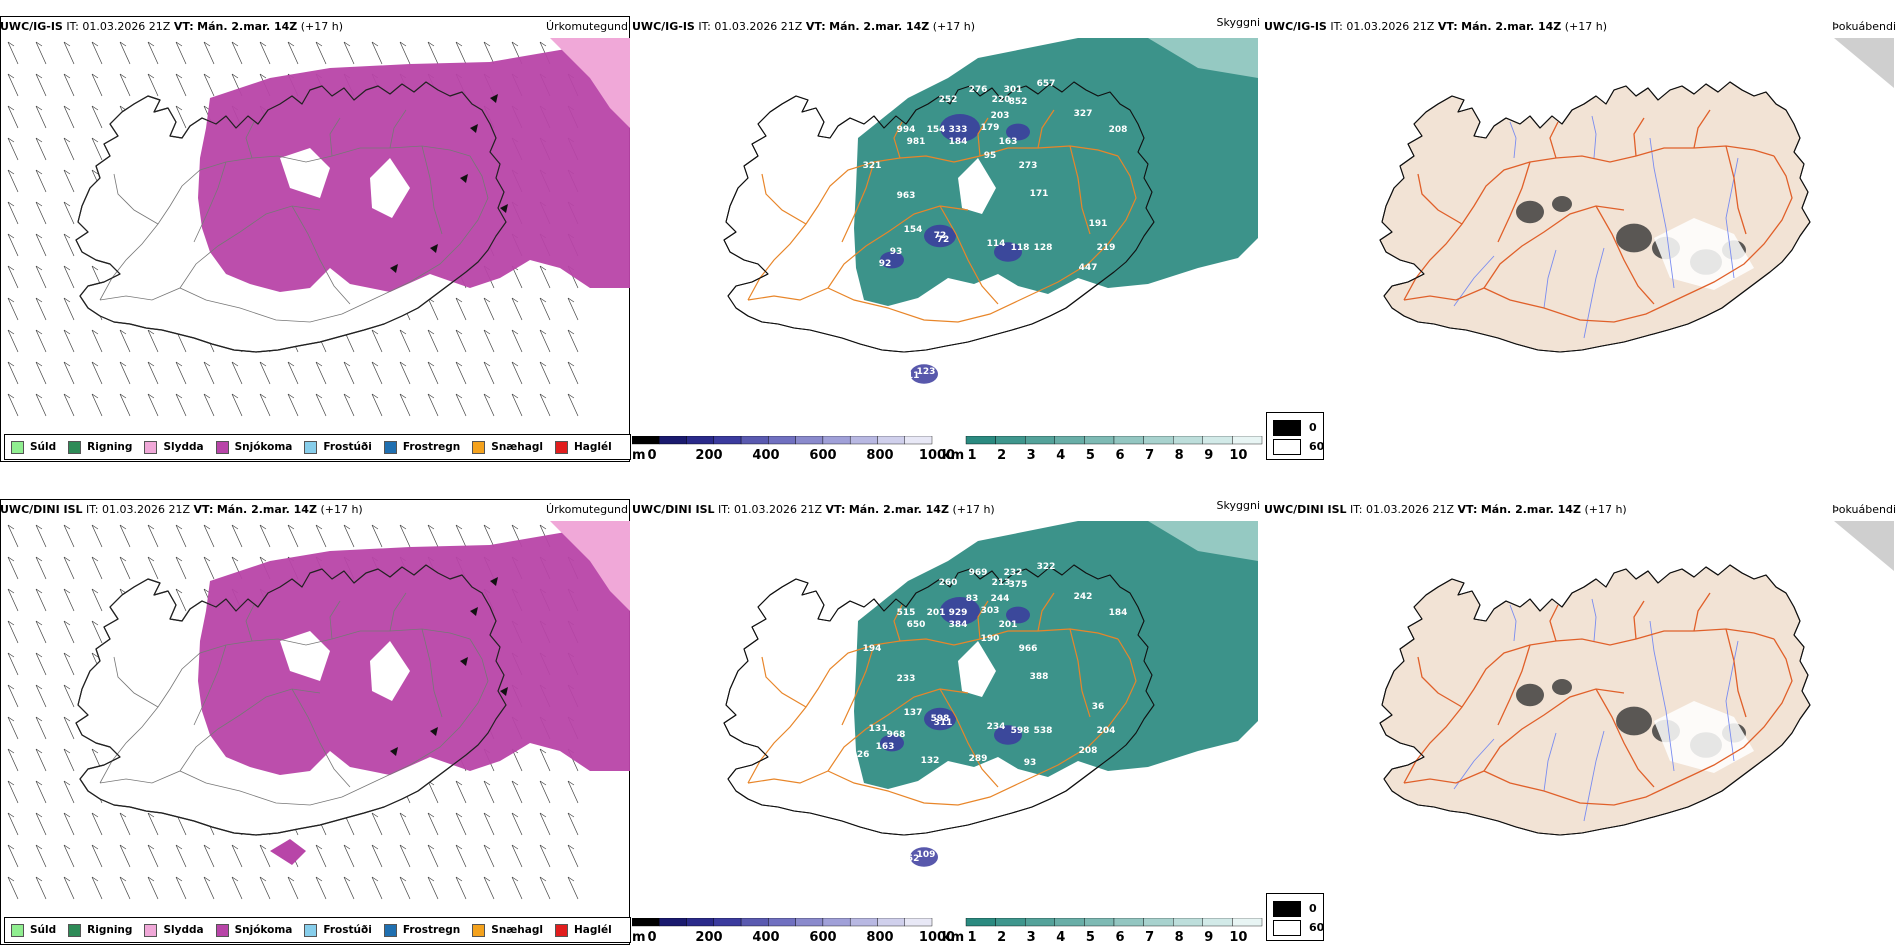 The height and width of the screenshot is (950, 1900). I want to click on cloud-base-label: 322, so click(1046, 567).